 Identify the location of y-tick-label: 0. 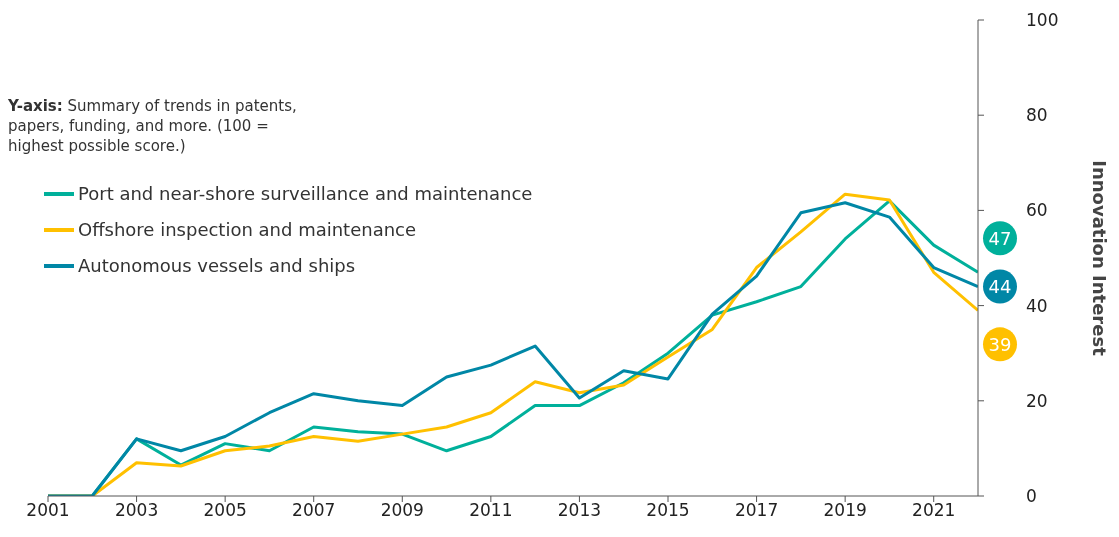
(1031, 496).